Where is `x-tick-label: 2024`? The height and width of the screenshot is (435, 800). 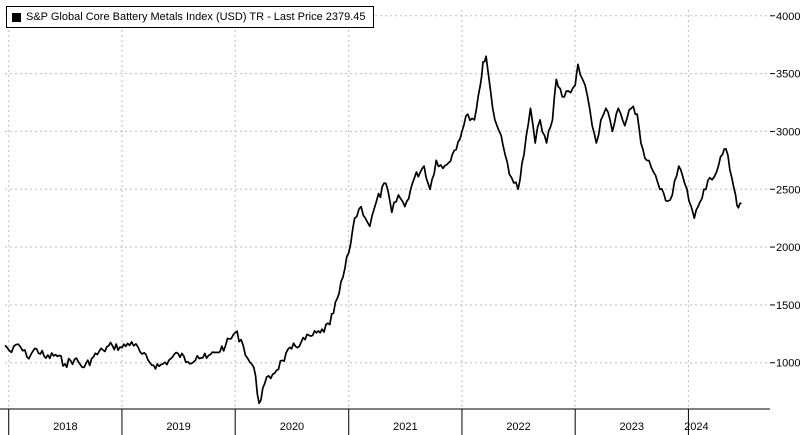
x-tick-label: 2024 is located at coordinates (696, 427).